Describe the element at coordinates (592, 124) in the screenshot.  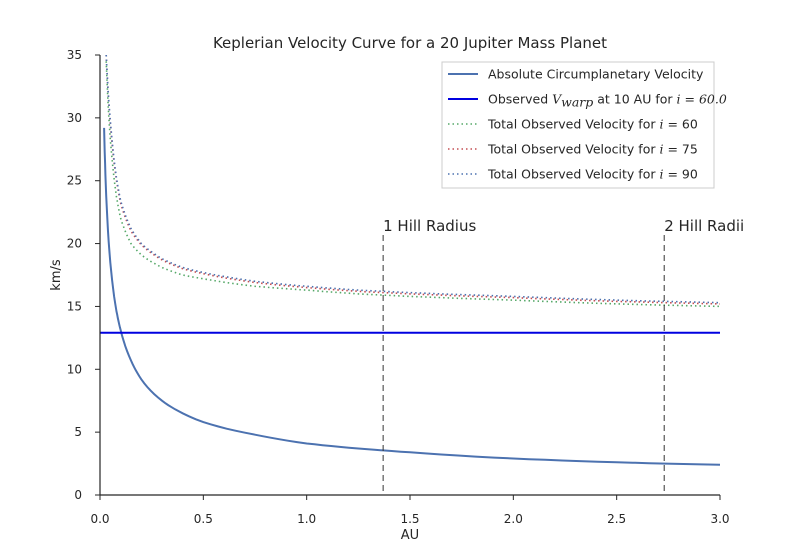
I see `legend-entry-2: Total Observed Velocity for i = 60` at that location.